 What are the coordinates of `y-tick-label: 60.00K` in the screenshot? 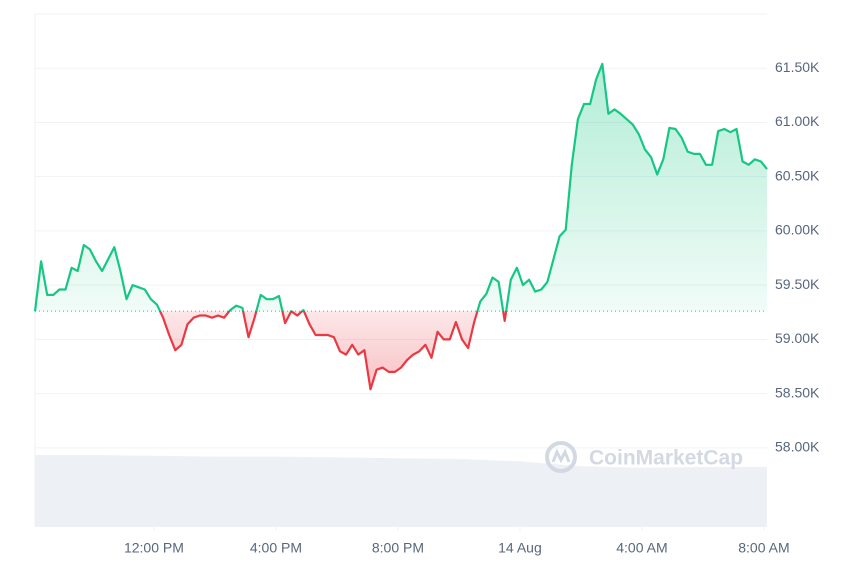 It's located at (797, 230).